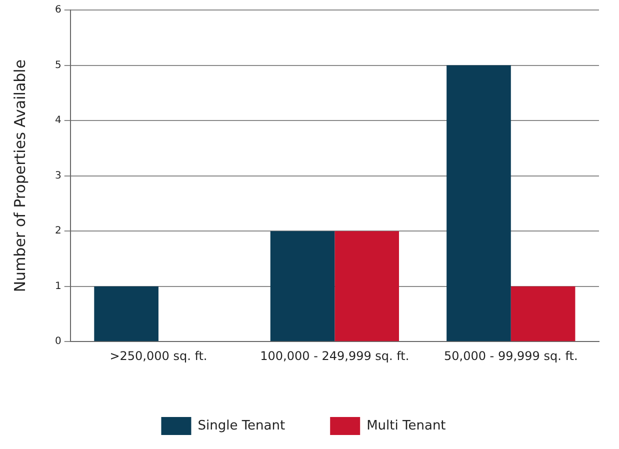 The width and height of the screenshot is (619, 449). What do you see at coordinates (242, 426) in the screenshot?
I see `legend-label: Single Tenant` at bounding box center [242, 426].